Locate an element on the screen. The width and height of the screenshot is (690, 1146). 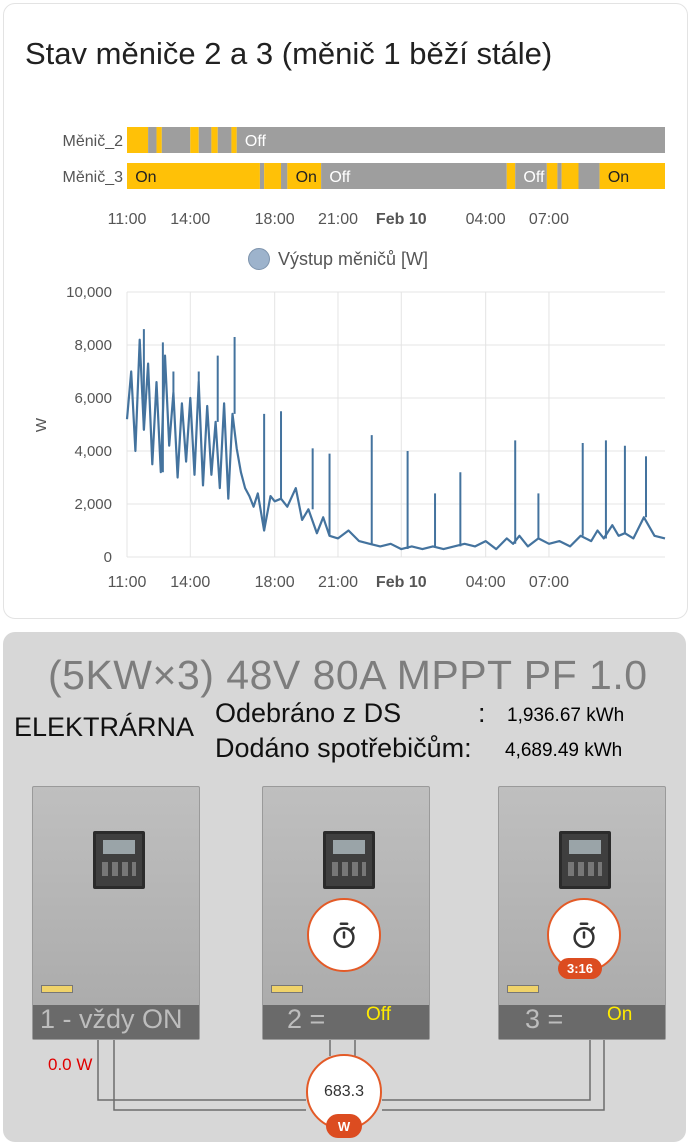
chart-legend: Výstup měničů [W] is located at coordinates (338, 259).